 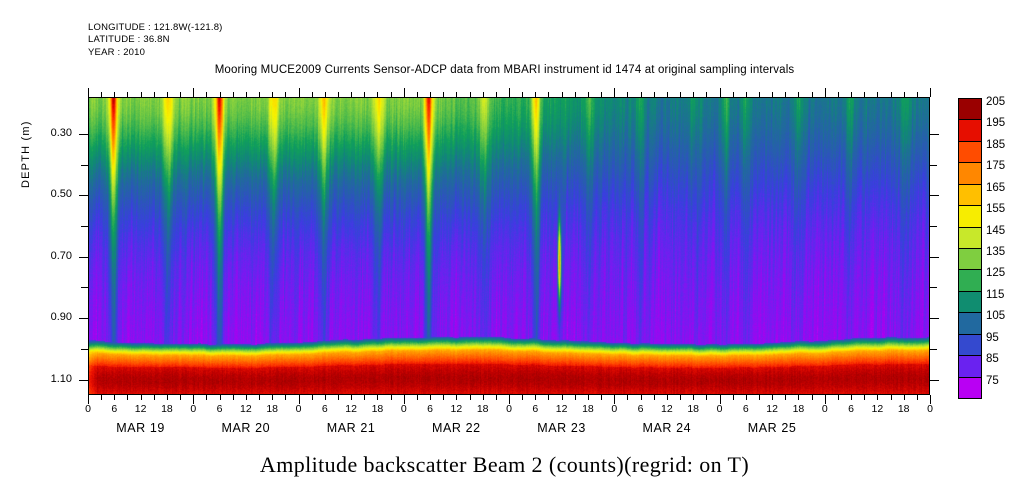 I want to click on year-text: YEAR : 2010, so click(x=117, y=52).